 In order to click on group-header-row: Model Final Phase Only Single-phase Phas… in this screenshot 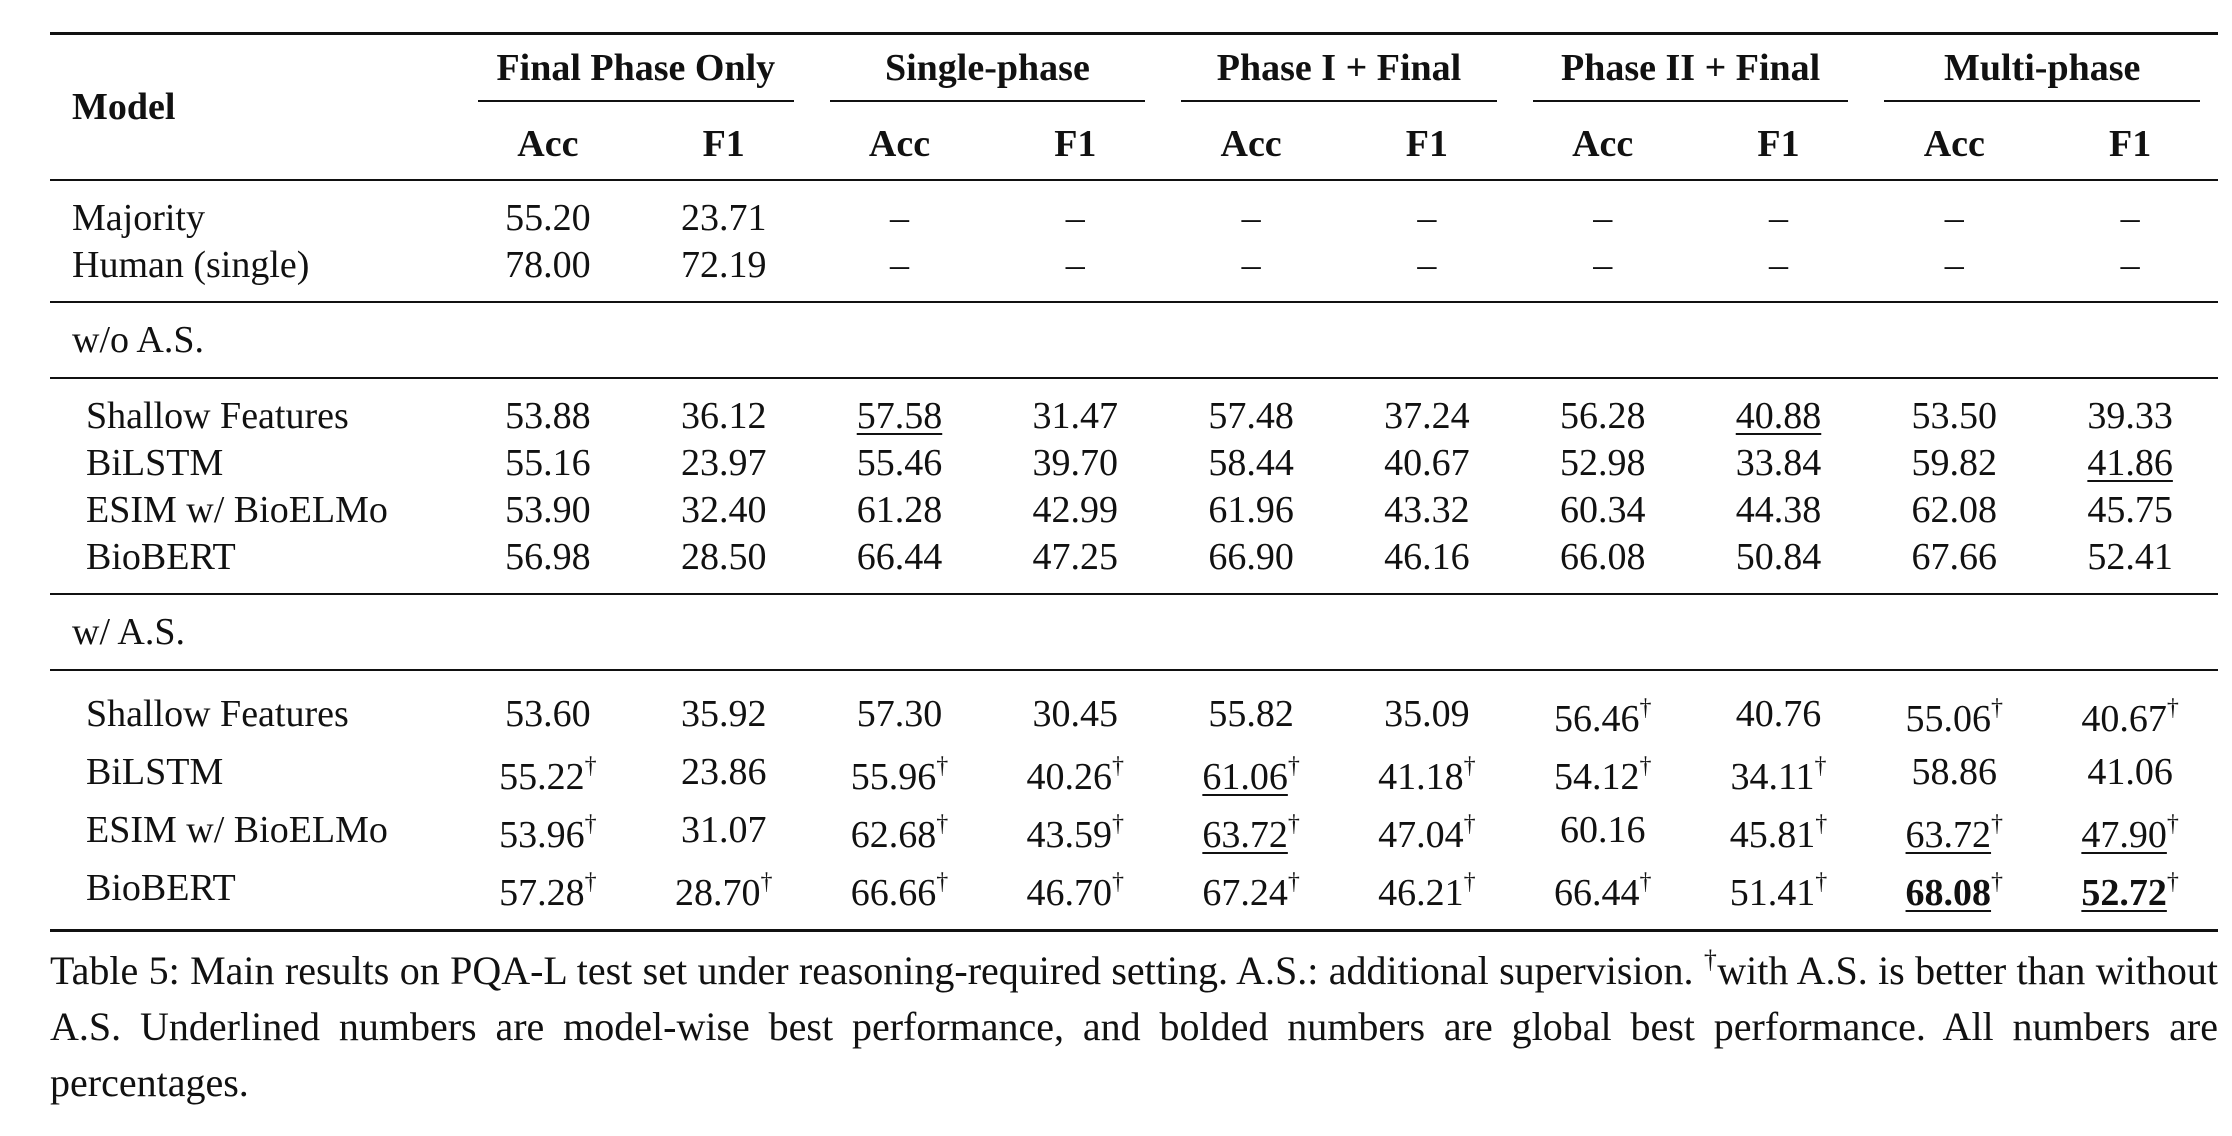, I will do `click(1134, 106)`.